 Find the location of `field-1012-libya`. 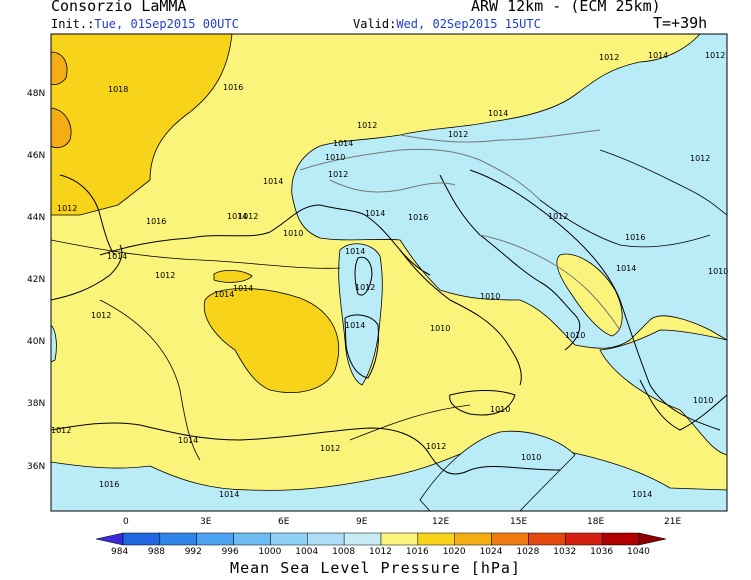

field-1012-libya is located at coordinates (497, 470).